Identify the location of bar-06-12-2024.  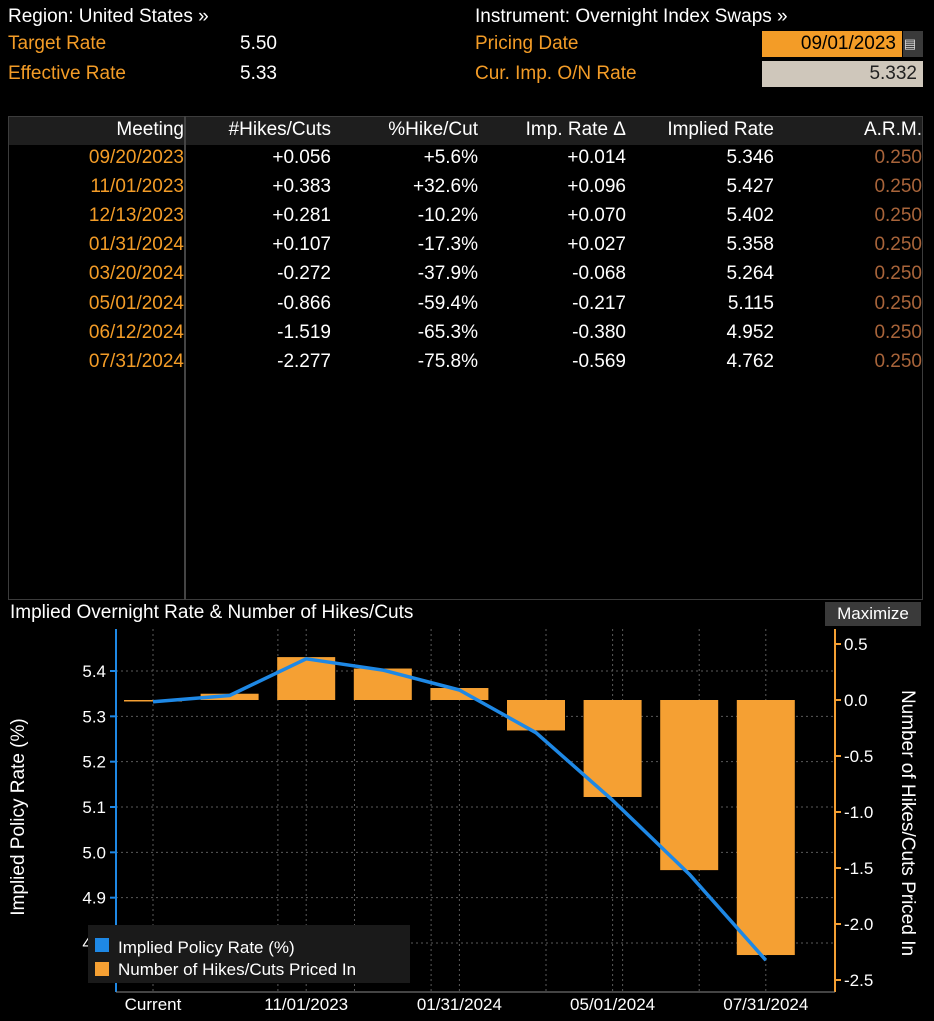
(689, 785).